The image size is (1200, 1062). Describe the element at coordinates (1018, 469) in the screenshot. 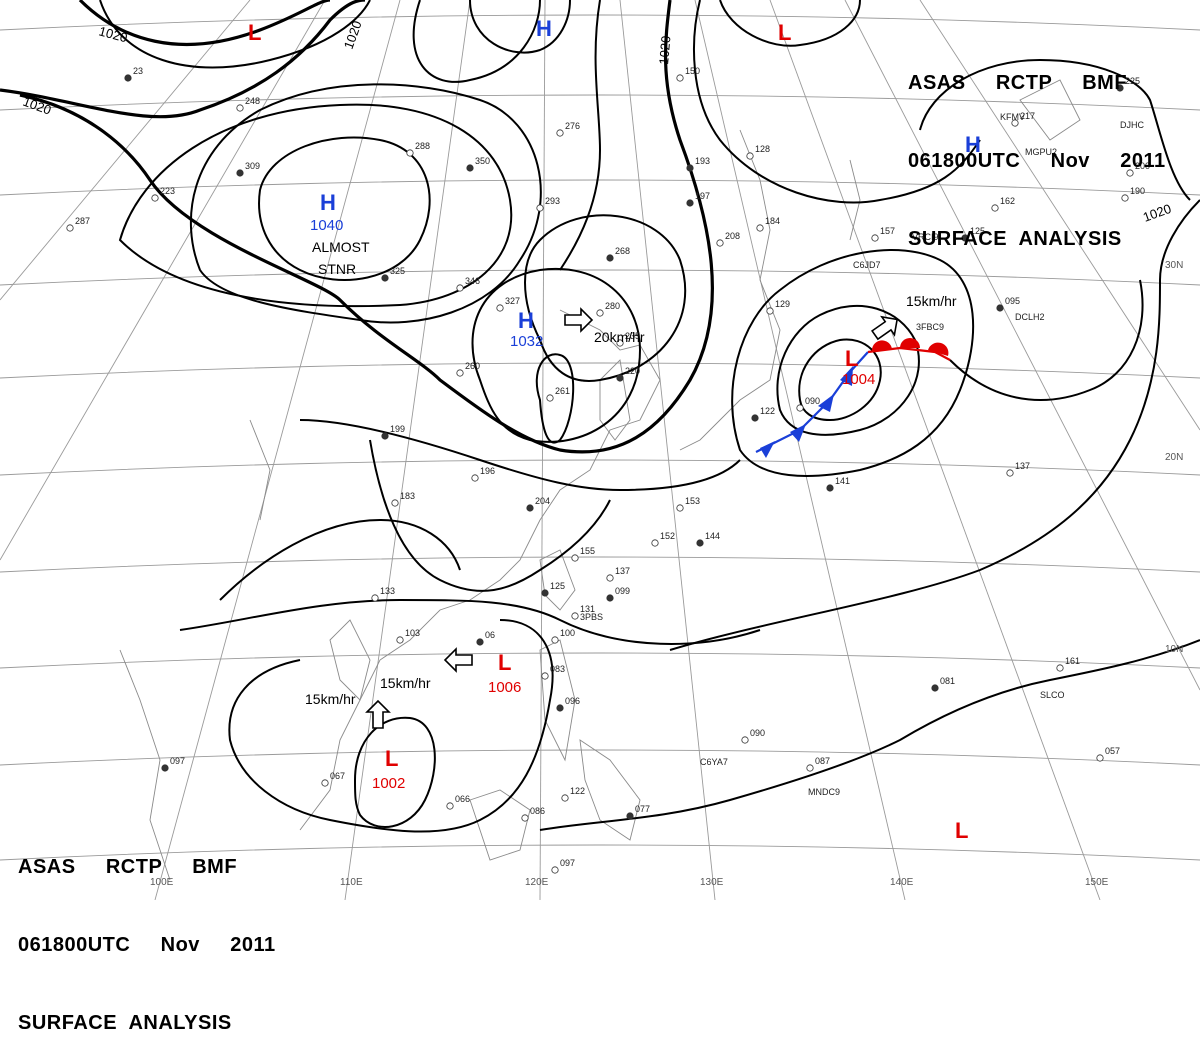

I see `station-plot: 137` at that location.